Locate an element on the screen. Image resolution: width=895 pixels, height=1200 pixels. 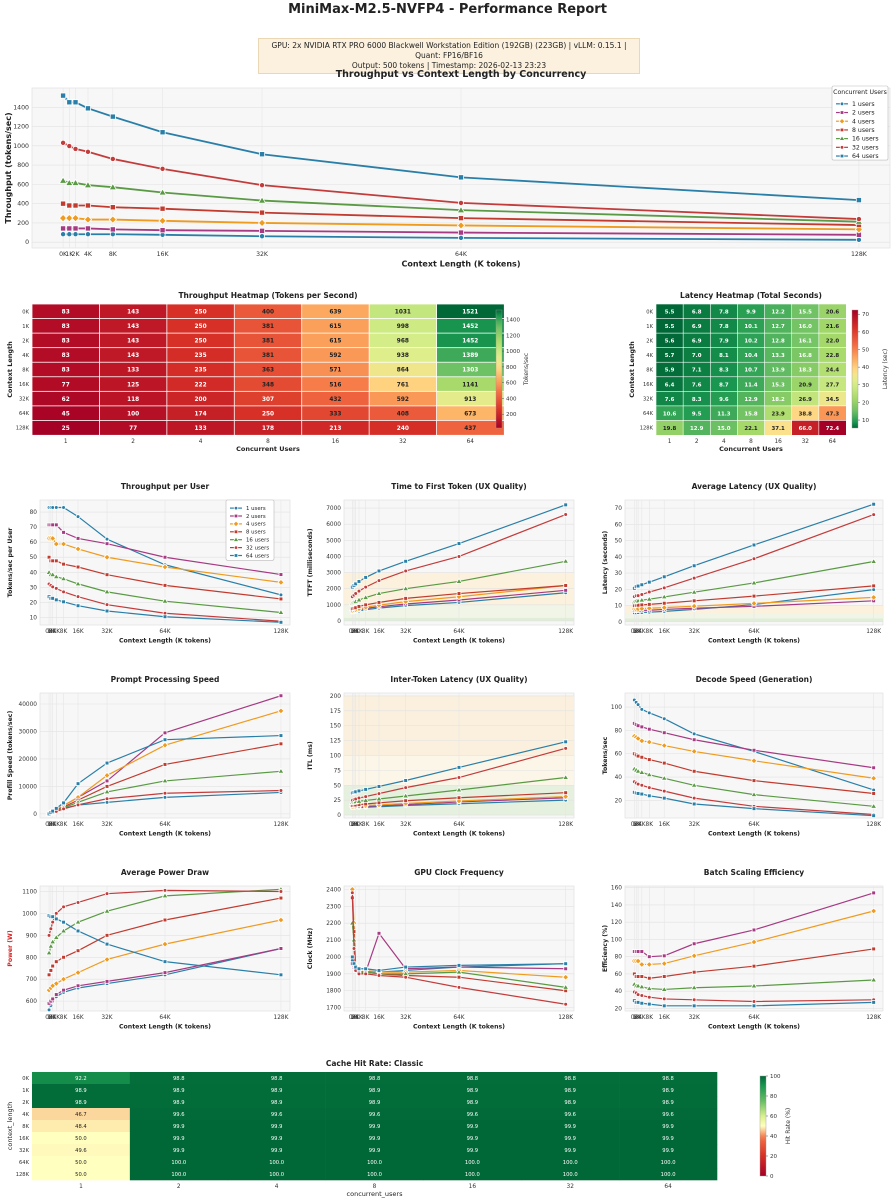
colorbar-tick-label: 60 is located at coordinates (773, 1117).